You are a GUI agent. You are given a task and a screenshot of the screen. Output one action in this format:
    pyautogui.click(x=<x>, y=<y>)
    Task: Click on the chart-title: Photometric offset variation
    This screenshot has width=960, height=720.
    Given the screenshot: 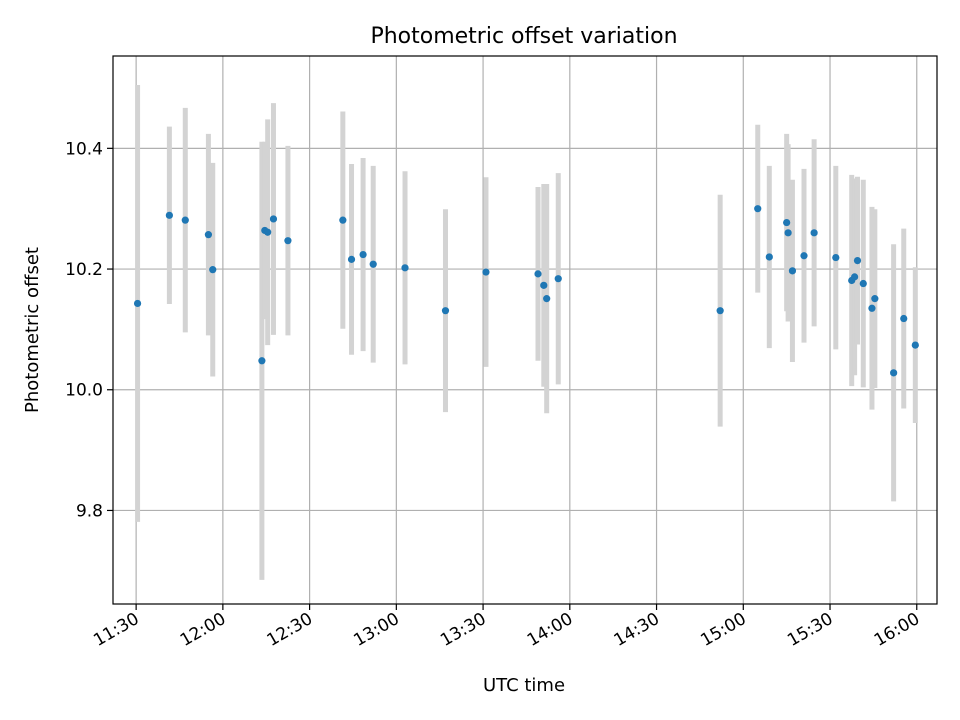 What is the action you would take?
    pyautogui.click(x=523, y=36)
    